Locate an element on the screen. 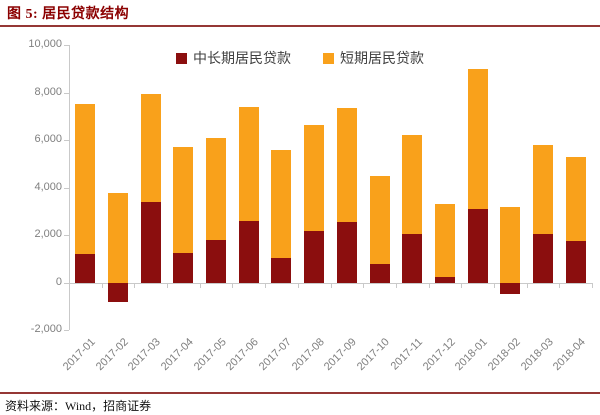  x-tick-label: 2017-11 is located at coordinates (406, 354).